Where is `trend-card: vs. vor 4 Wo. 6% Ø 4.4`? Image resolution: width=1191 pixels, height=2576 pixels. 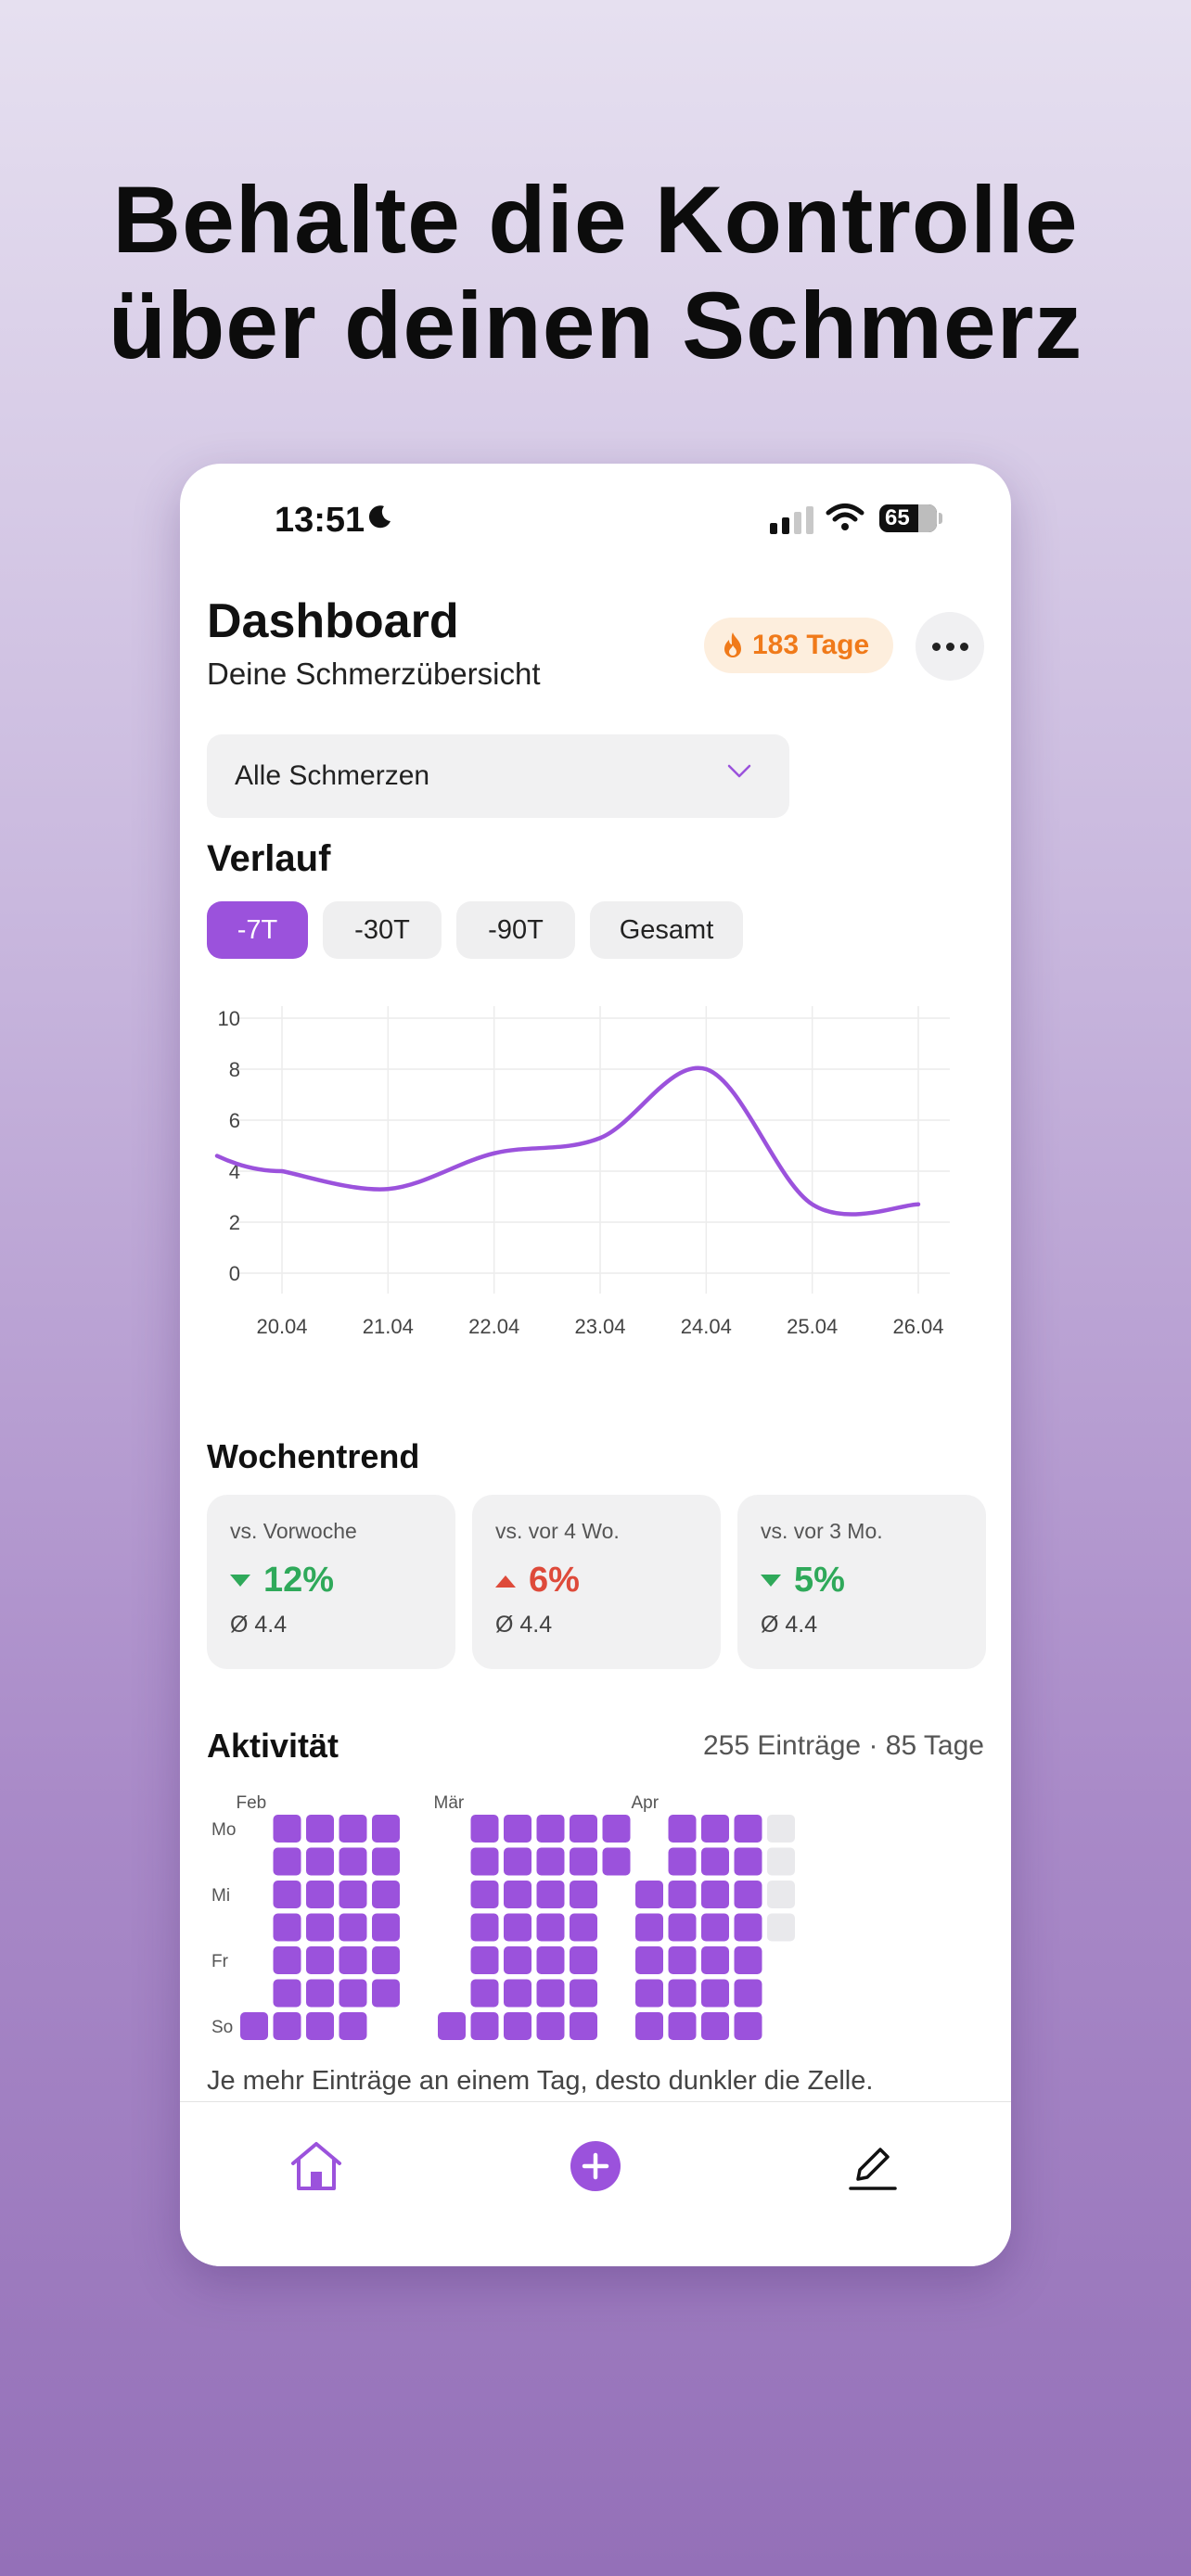
trend-card: vs. vor 4 Wo. 6% Ø 4.4 is located at coordinates (597, 1582).